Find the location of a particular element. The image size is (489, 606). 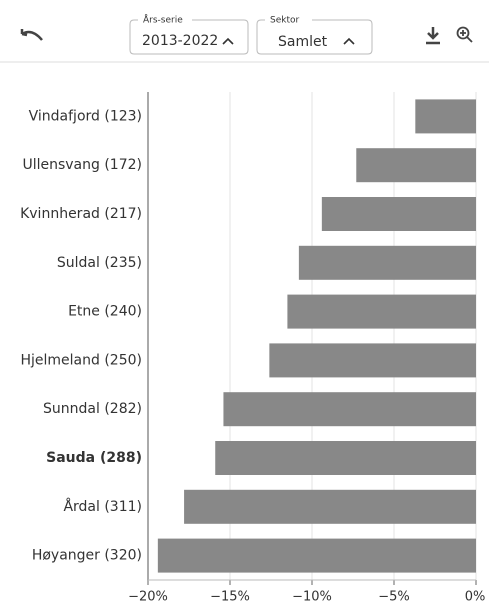

zoom-icon is located at coordinates (463, 33).